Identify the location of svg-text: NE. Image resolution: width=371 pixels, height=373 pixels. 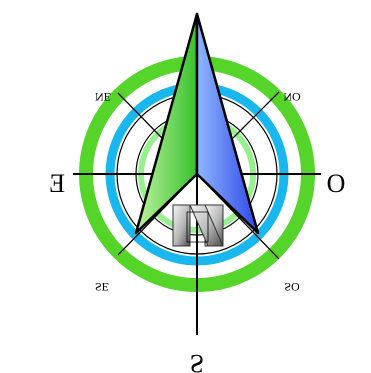
(103, 97).